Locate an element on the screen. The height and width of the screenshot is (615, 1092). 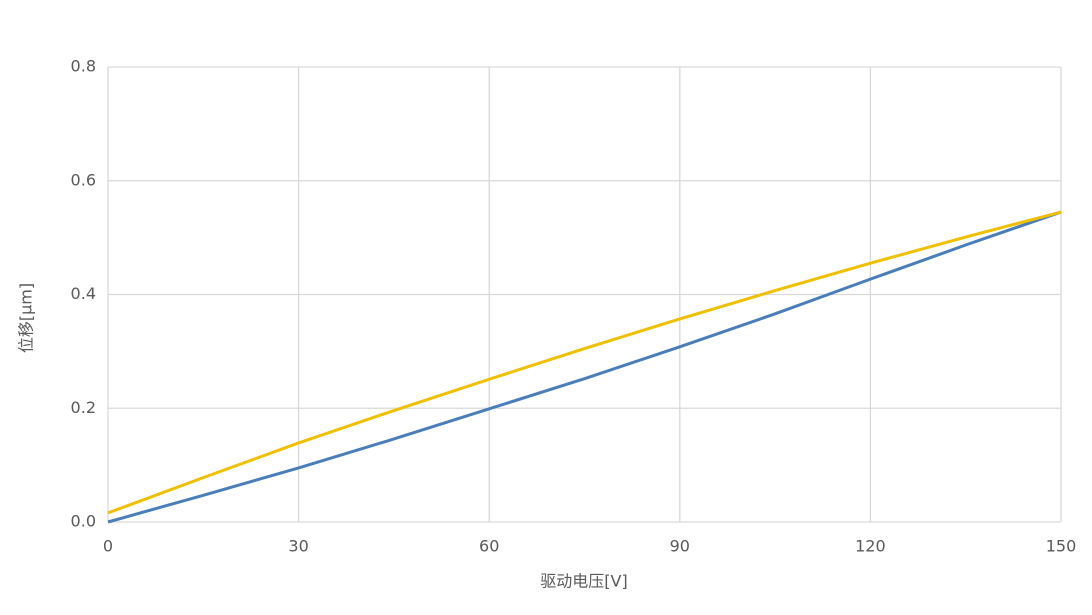
y-tick-label: 0.8 is located at coordinates (83, 66).